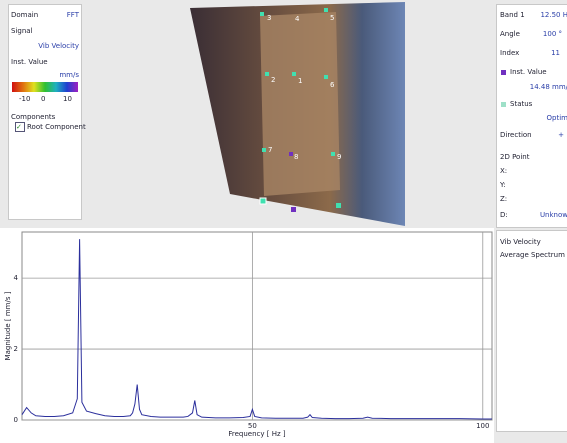  Describe the element at coordinates (72, 15) in the screenshot. I see `value: FFT` at that location.